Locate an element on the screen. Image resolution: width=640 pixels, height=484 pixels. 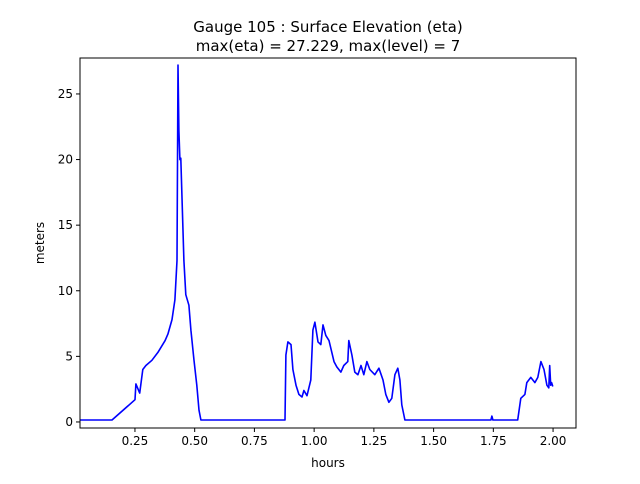
x-tick-label: 2.00 is located at coordinates (553, 441).